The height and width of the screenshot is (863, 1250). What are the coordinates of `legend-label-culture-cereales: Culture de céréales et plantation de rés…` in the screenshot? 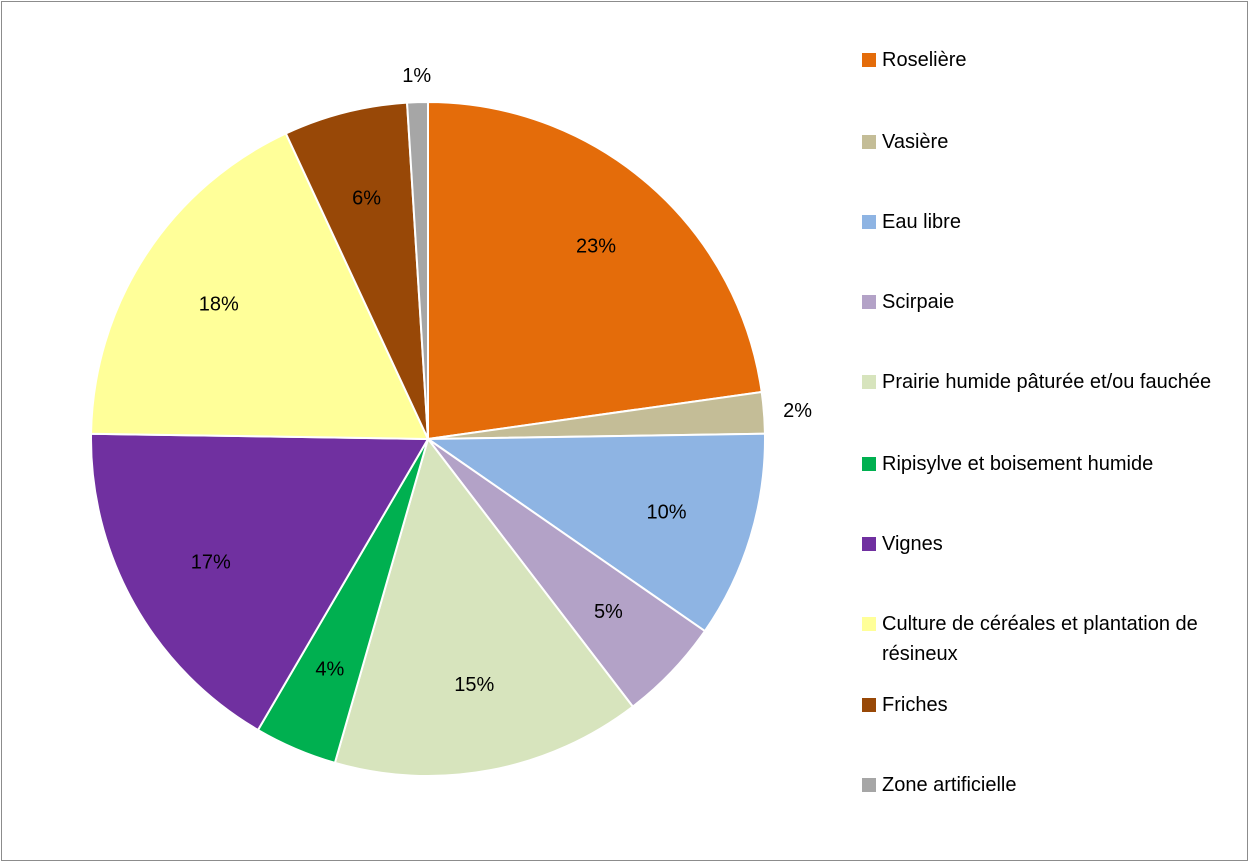 It's located at (1040, 639).